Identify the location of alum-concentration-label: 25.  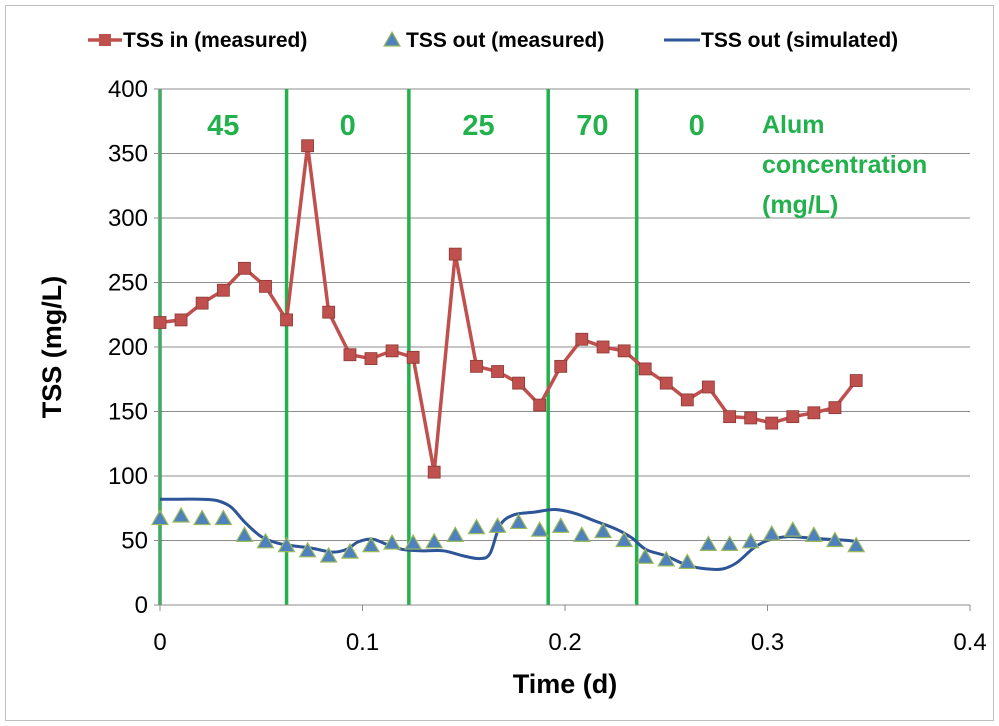
(478, 126).